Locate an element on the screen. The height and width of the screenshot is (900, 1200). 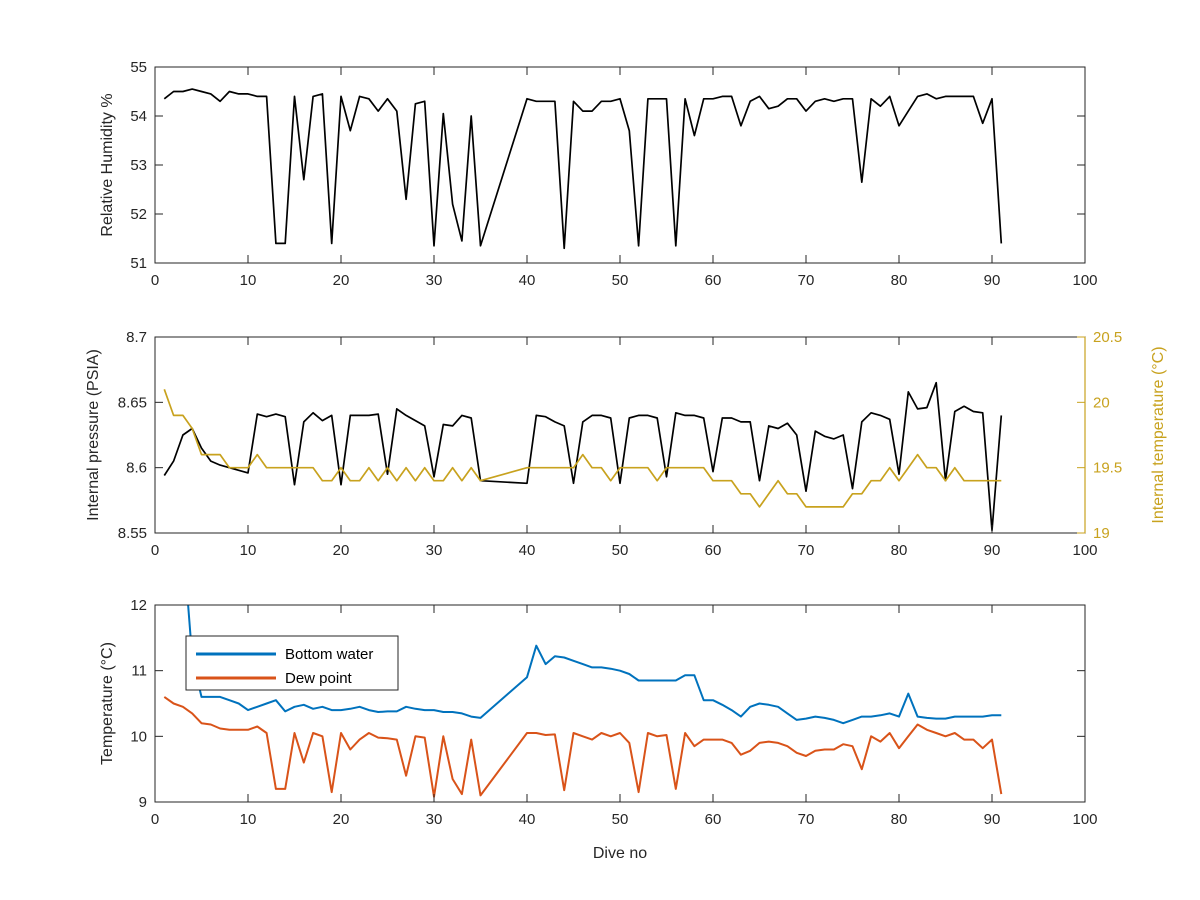
right-tick-label: 19.5 is located at coordinates (1107, 468).